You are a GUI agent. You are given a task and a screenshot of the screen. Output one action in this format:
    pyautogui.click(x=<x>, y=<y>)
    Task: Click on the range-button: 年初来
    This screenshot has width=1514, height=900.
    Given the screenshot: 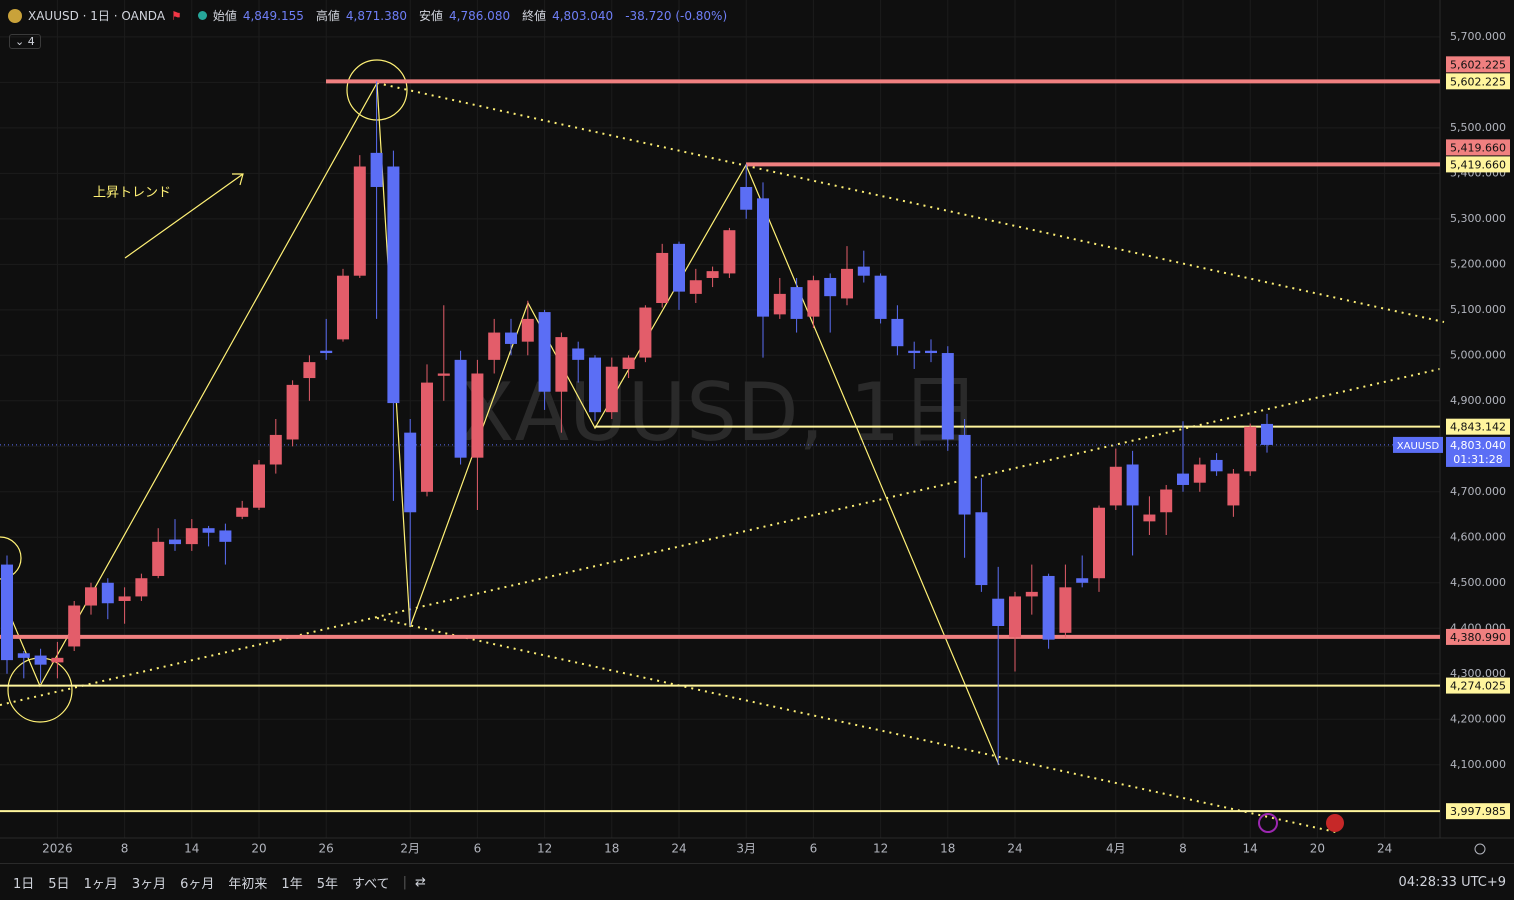 What is the action you would take?
    pyautogui.click(x=248, y=884)
    